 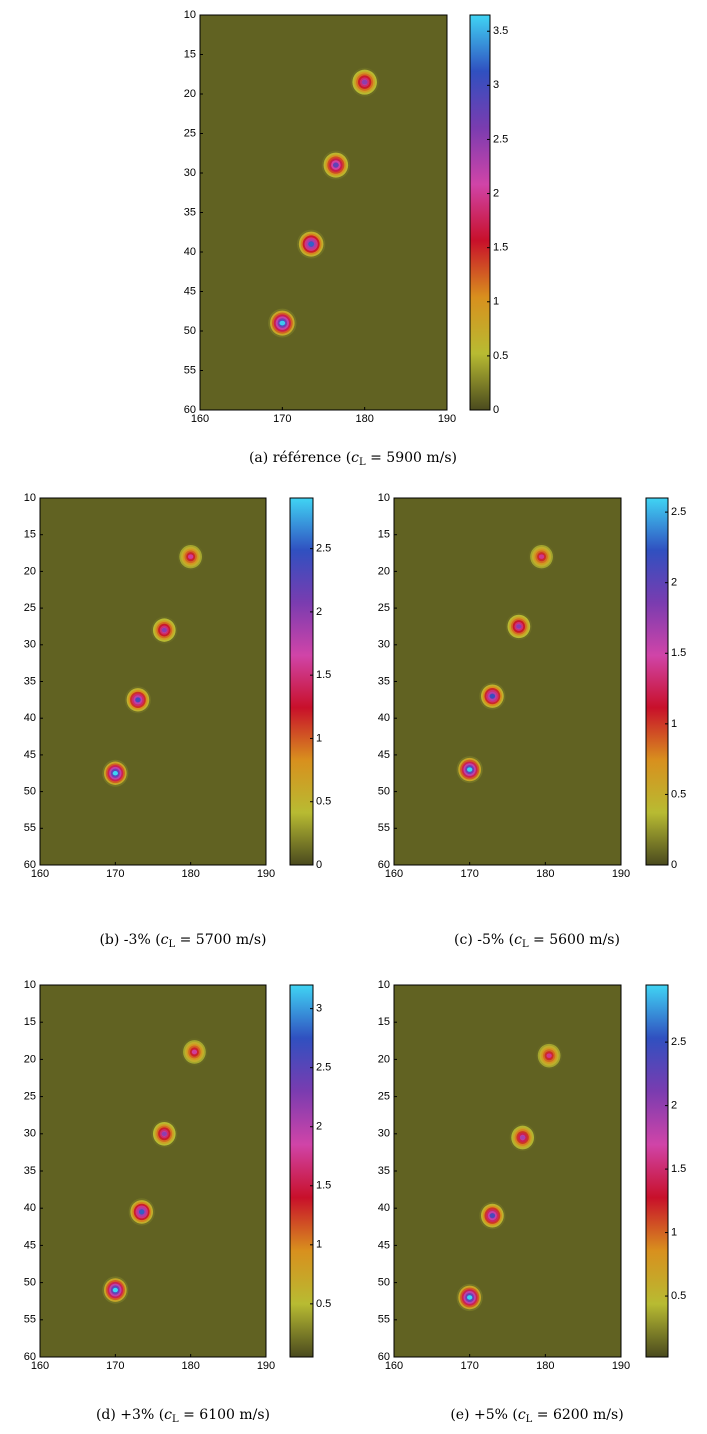 I want to click on caption: (b) -3% (cL = 5700 m/s), so click(x=182, y=941).